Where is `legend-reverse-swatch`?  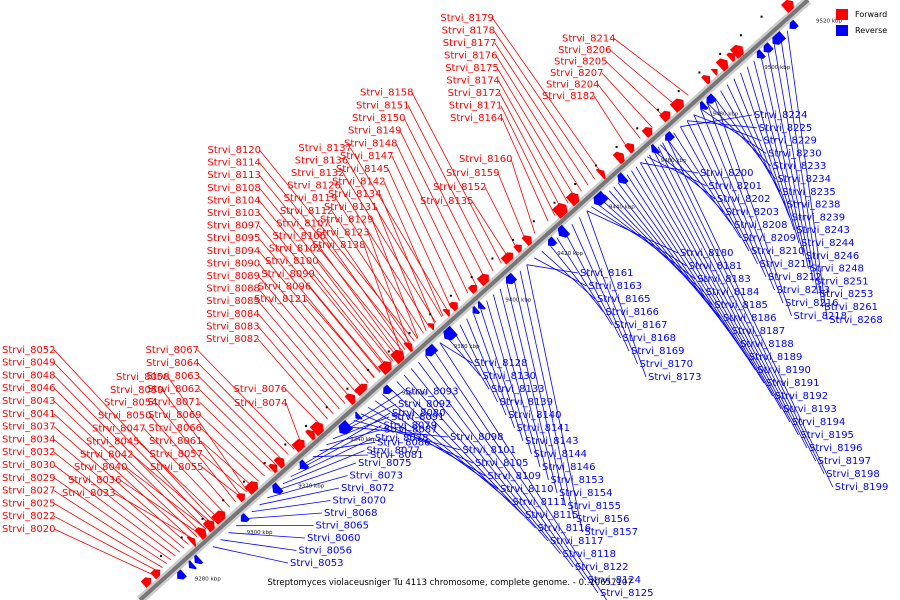
legend-reverse-swatch is located at coordinates (842, 30).